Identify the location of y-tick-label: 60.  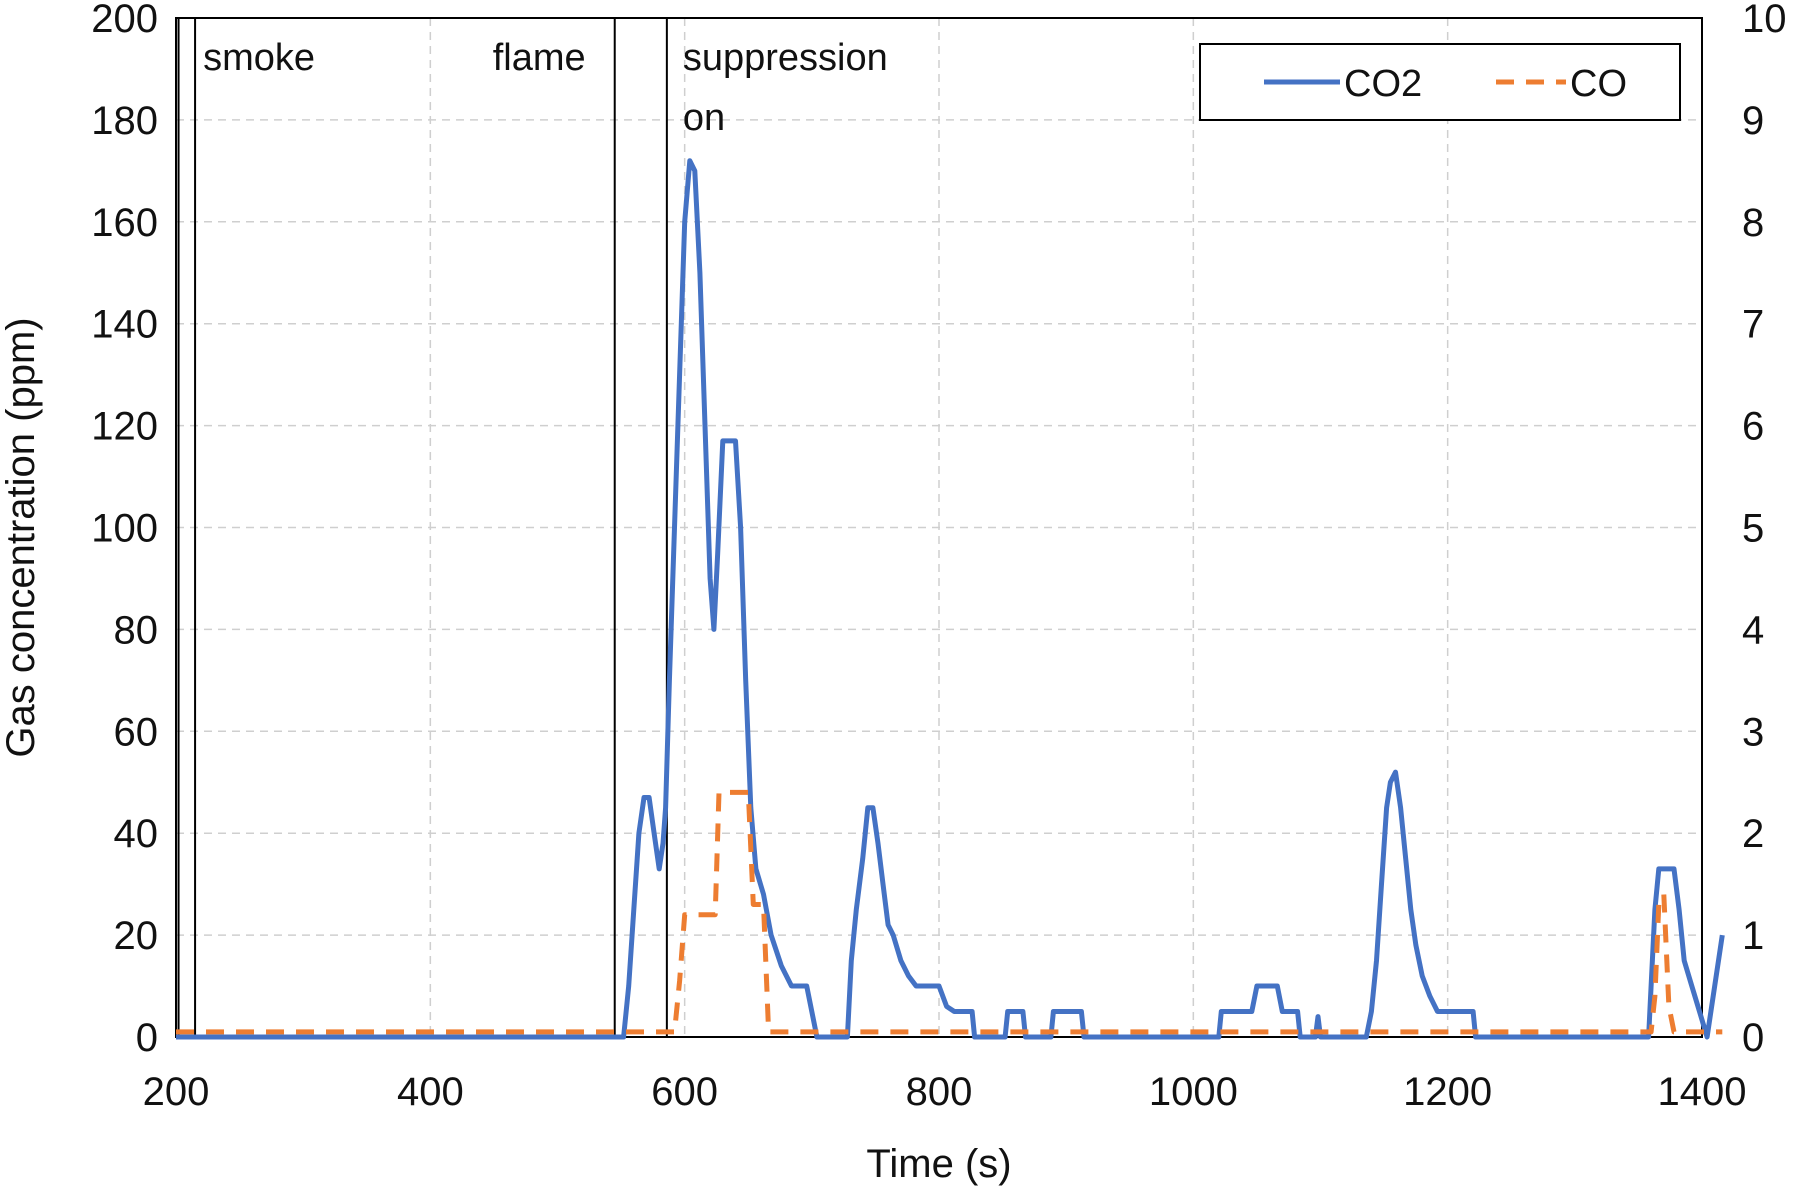
(136, 732).